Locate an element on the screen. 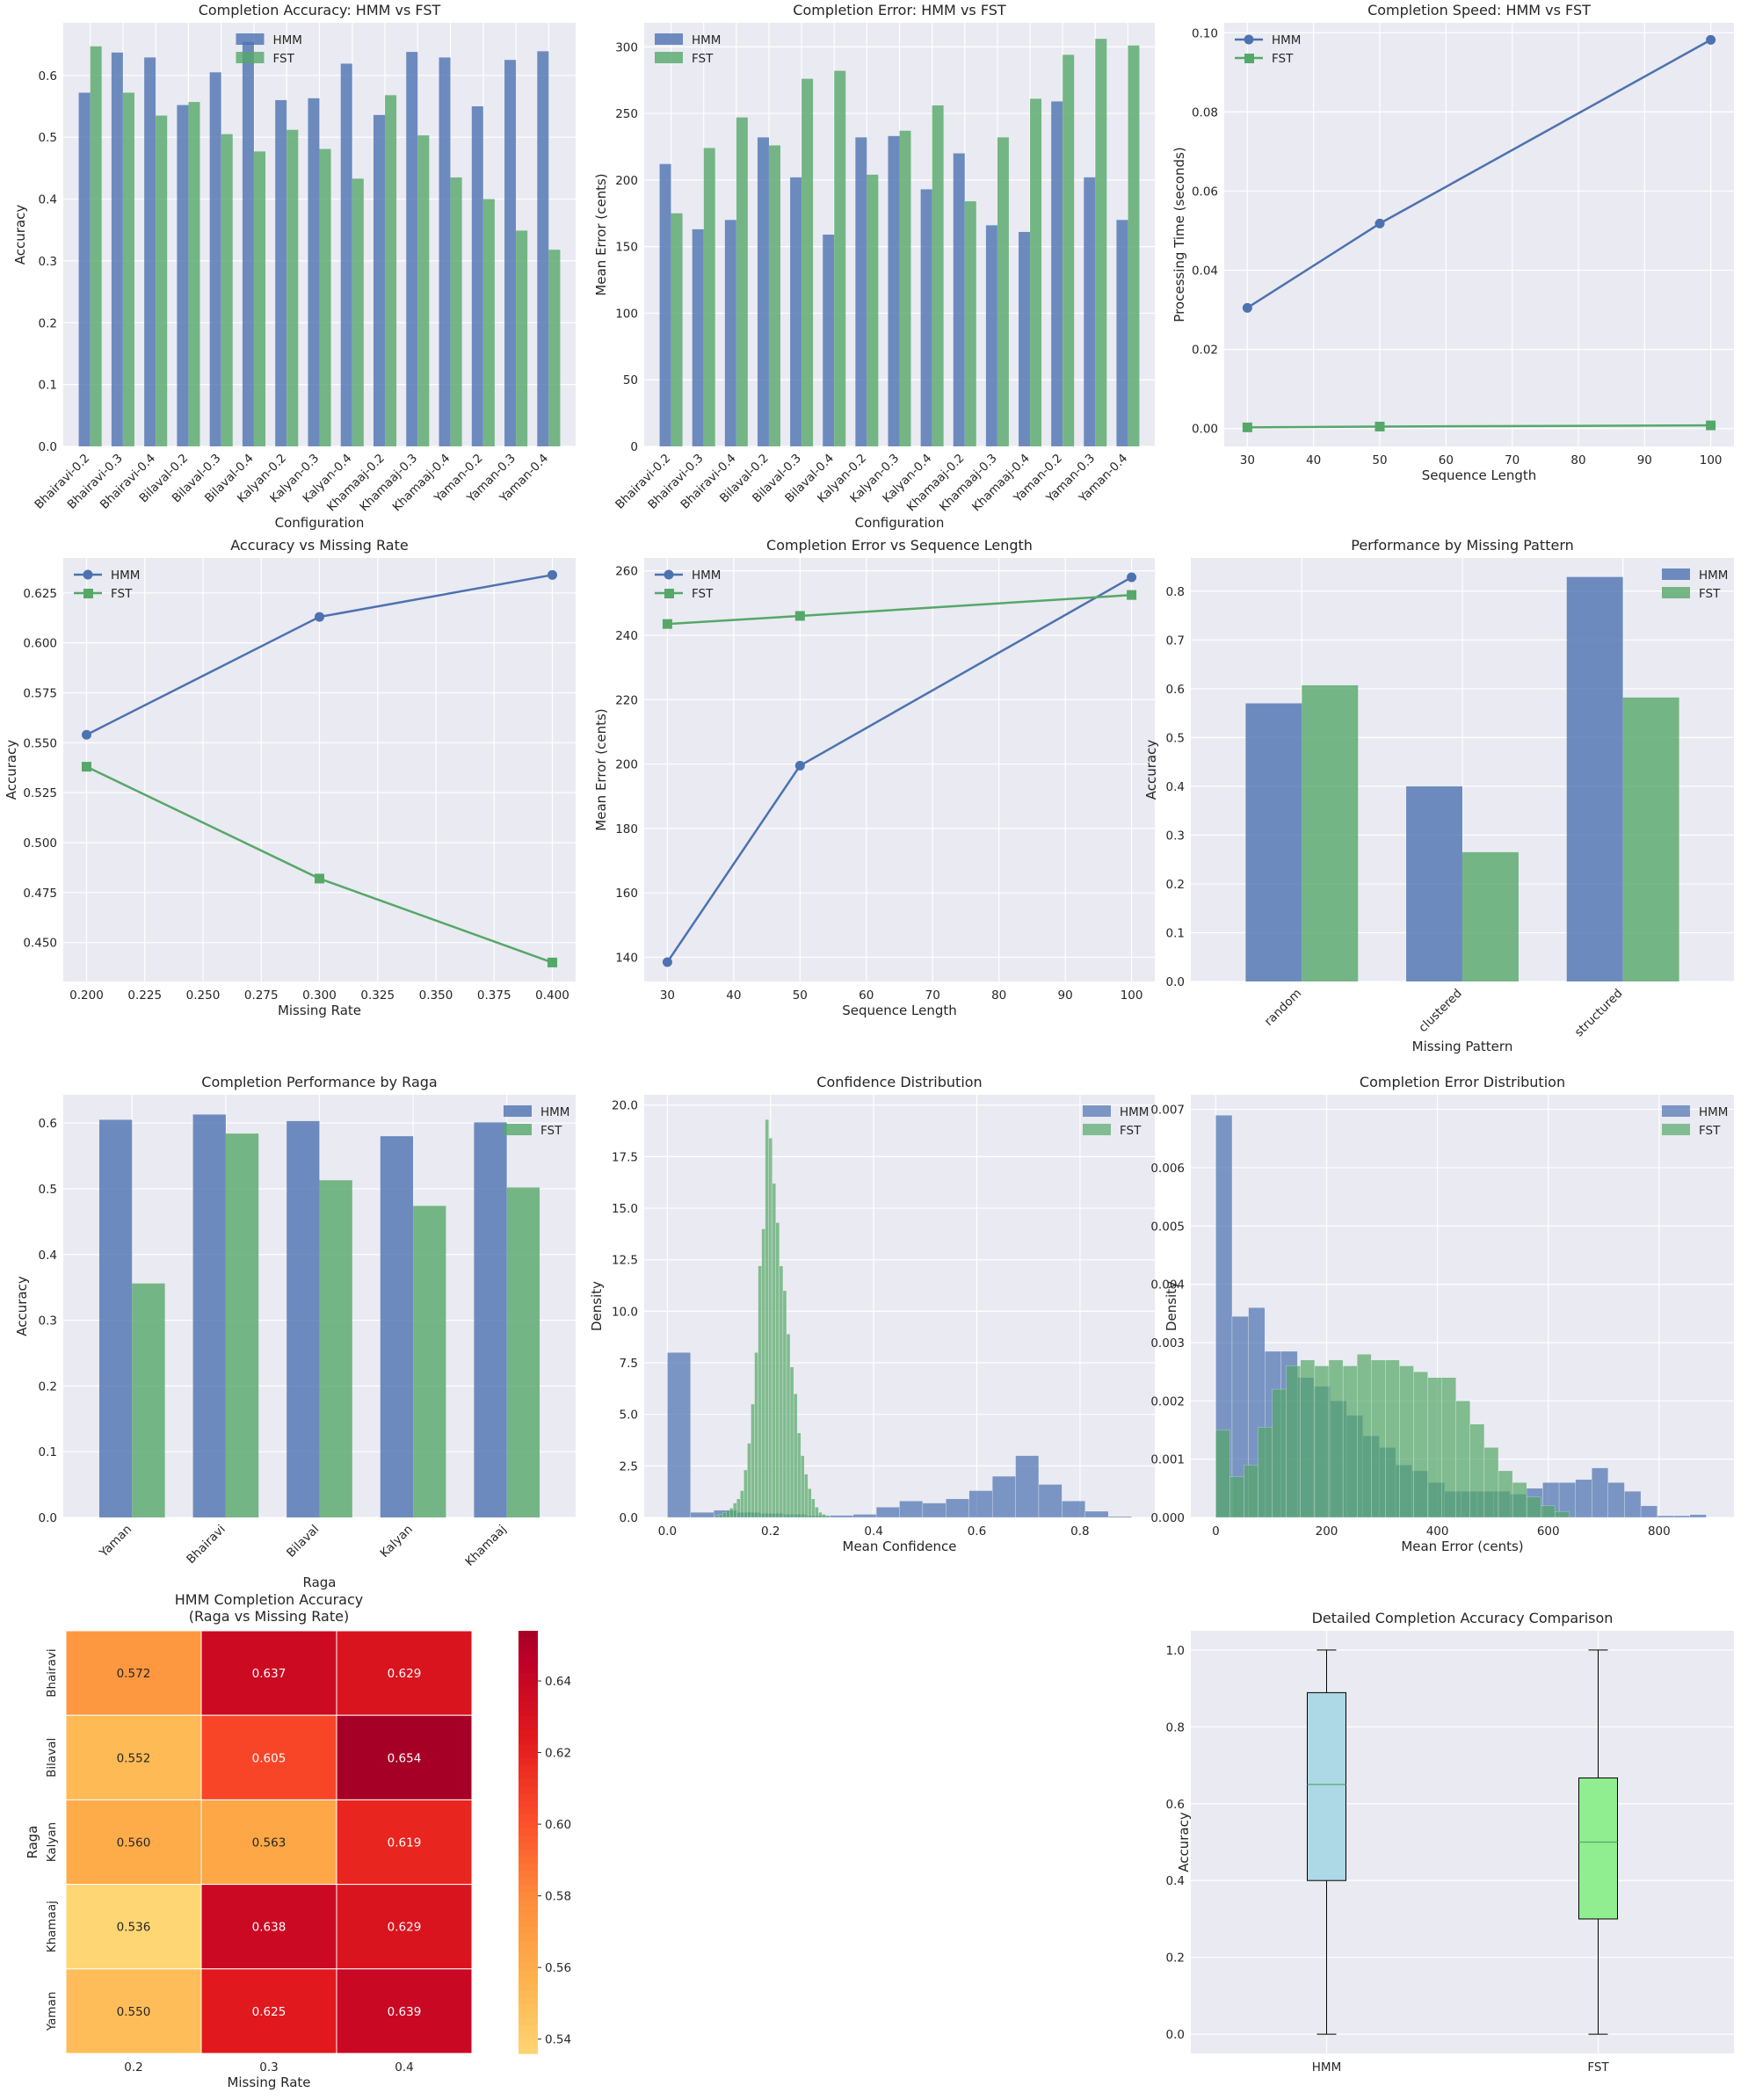 Image resolution: width=1748 pixels, height=2100 pixels. raga_bar-xtick-label: Bilaval is located at coordinates (303, 1542).